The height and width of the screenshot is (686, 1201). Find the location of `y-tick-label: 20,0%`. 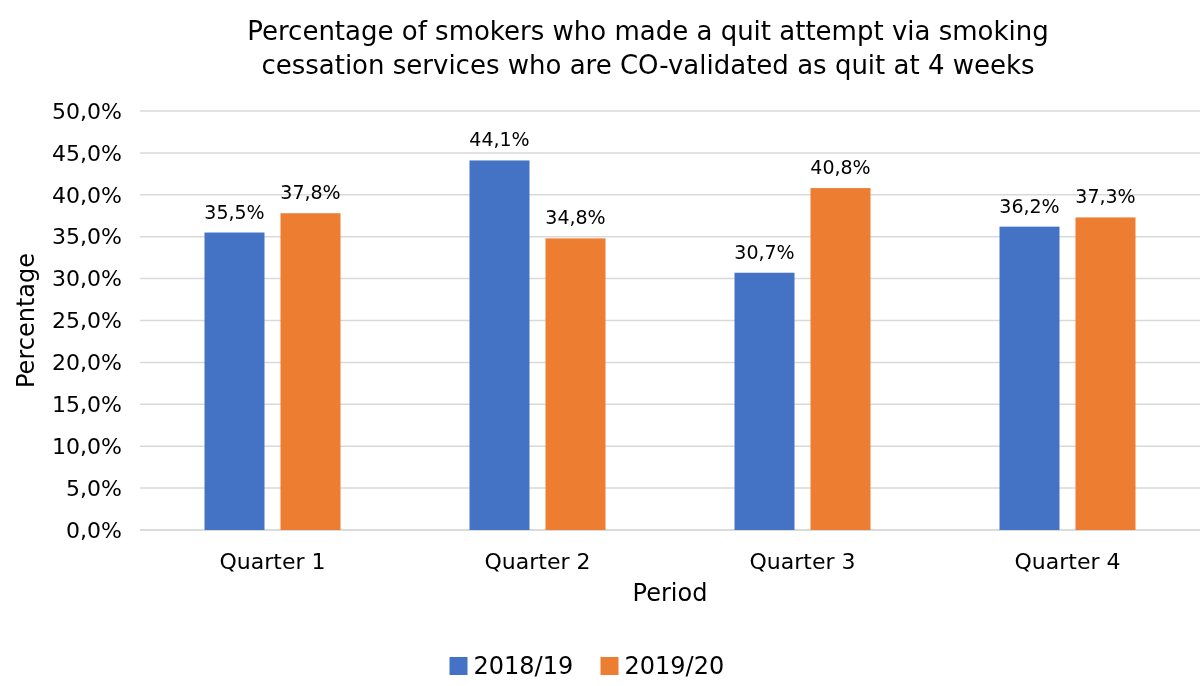

y-tick-label: 20,0% is located at coordinates (87, 363).